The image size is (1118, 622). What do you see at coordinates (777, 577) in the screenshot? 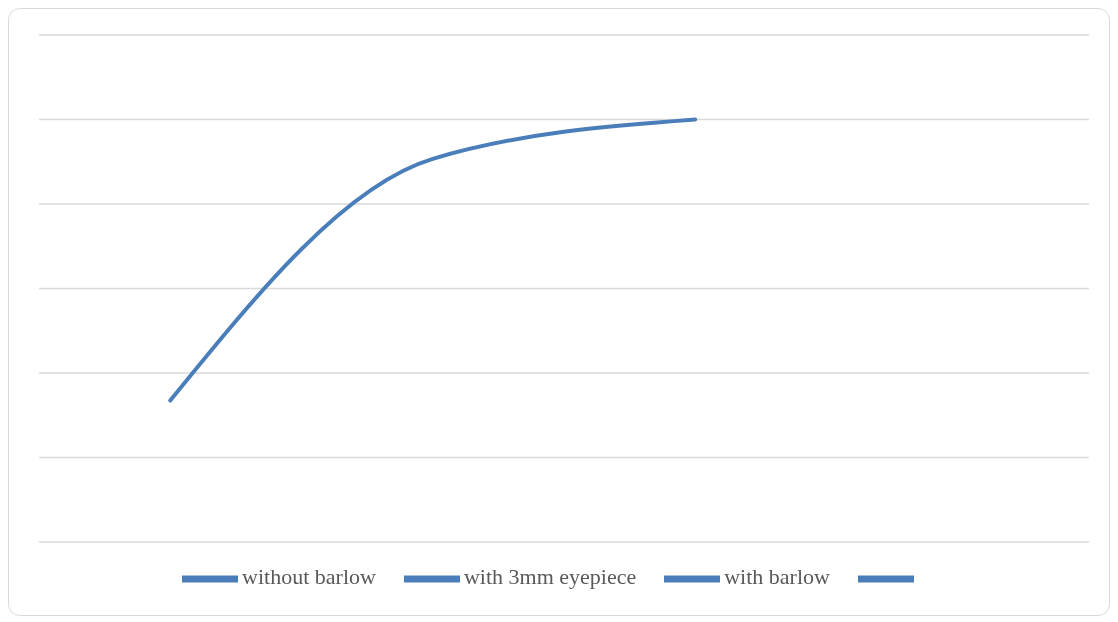
I see `legend-label: with barlow` at bounding box center [777, 577].